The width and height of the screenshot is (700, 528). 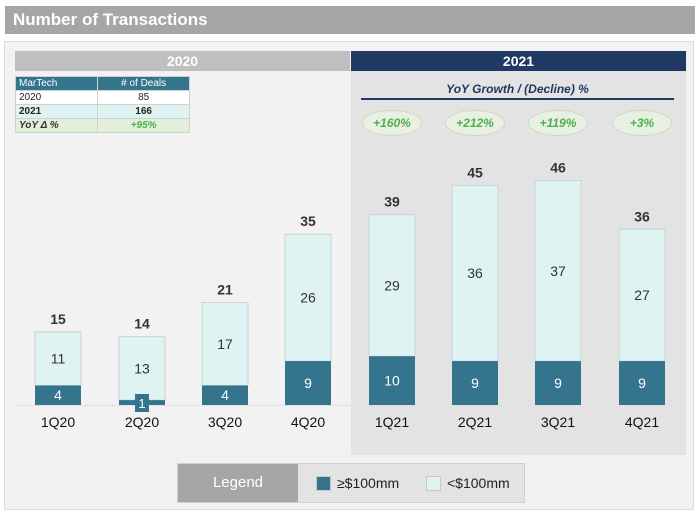 I want to click on data-label-large-box, so click(x=142, y=403).